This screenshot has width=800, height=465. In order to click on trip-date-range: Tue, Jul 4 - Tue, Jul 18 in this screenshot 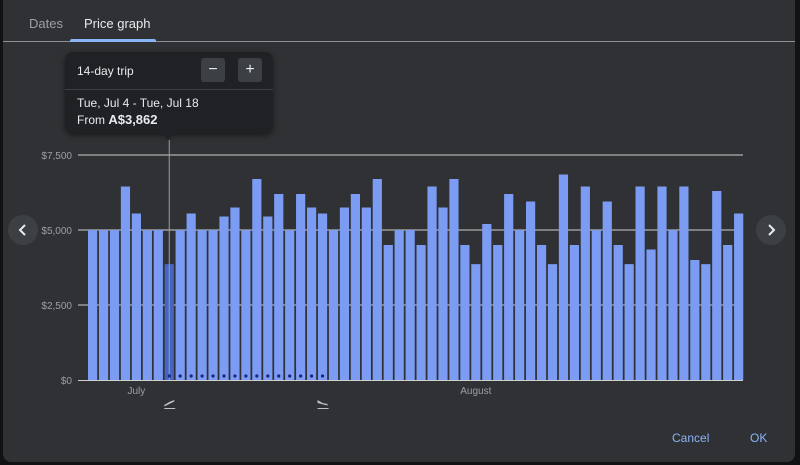, I will do `click(138, 103)`.